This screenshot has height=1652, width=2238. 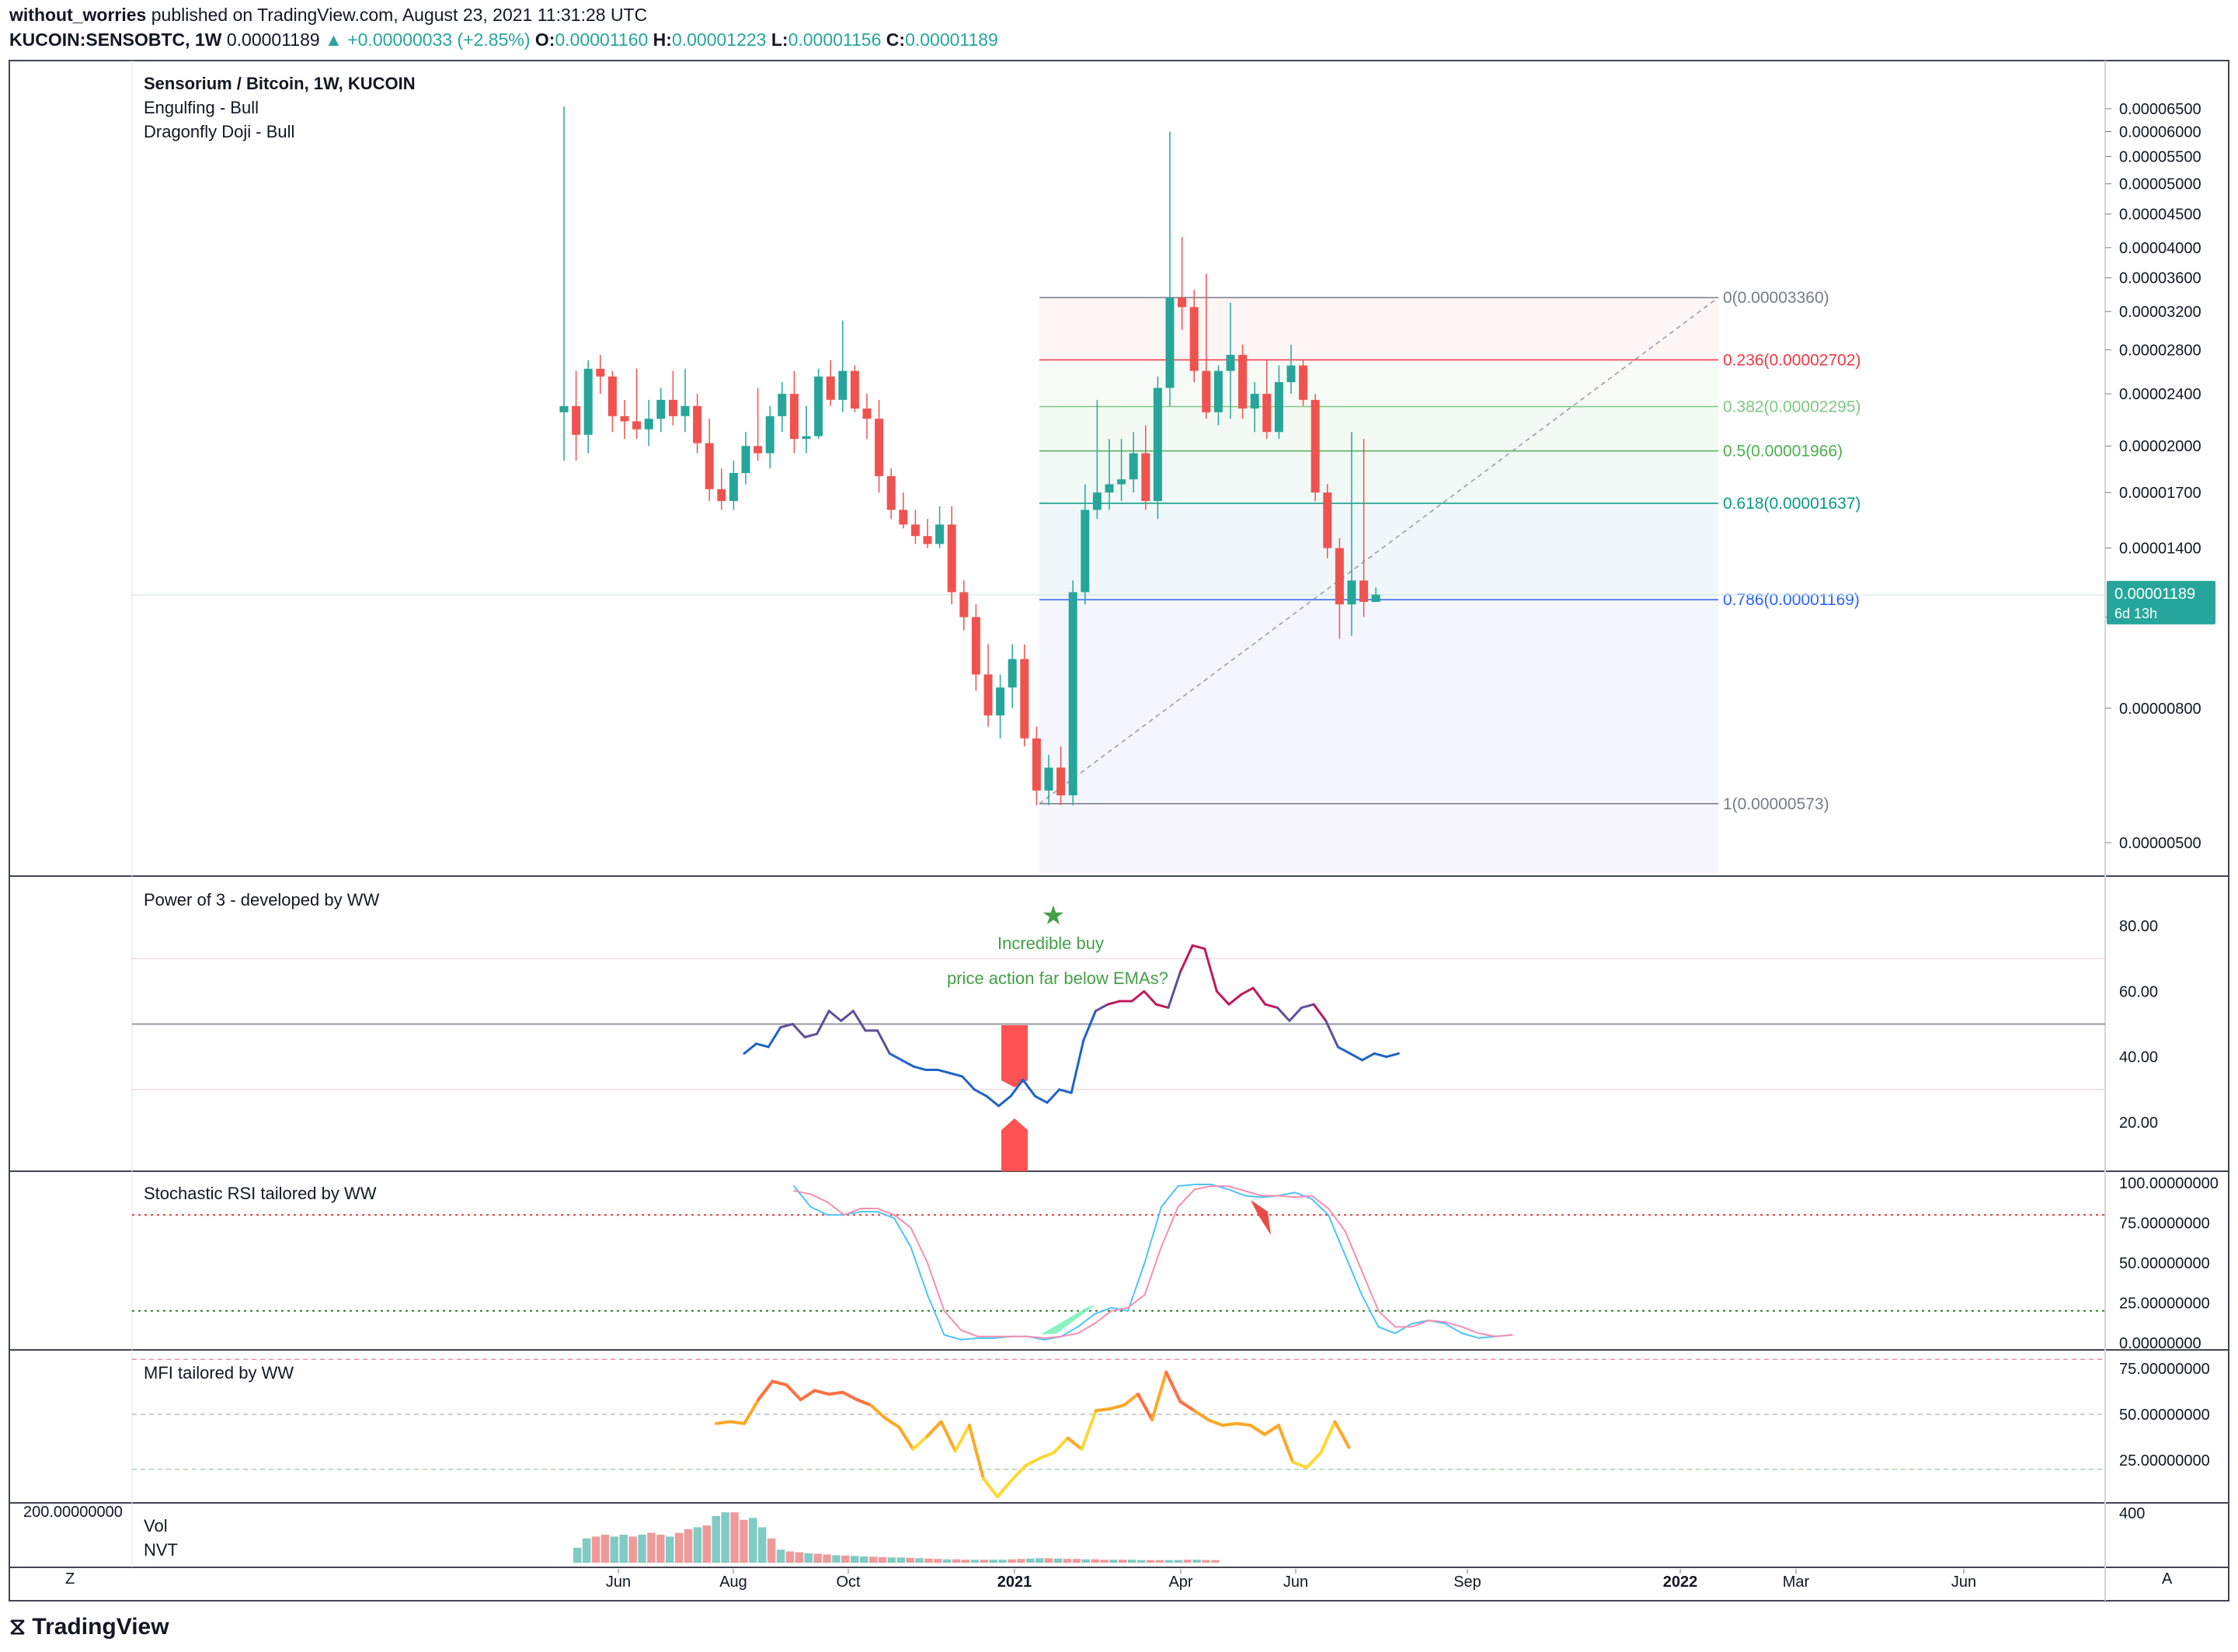 I want to click on price-axis-label: 0.00005000, so click(x=2160, y=185).